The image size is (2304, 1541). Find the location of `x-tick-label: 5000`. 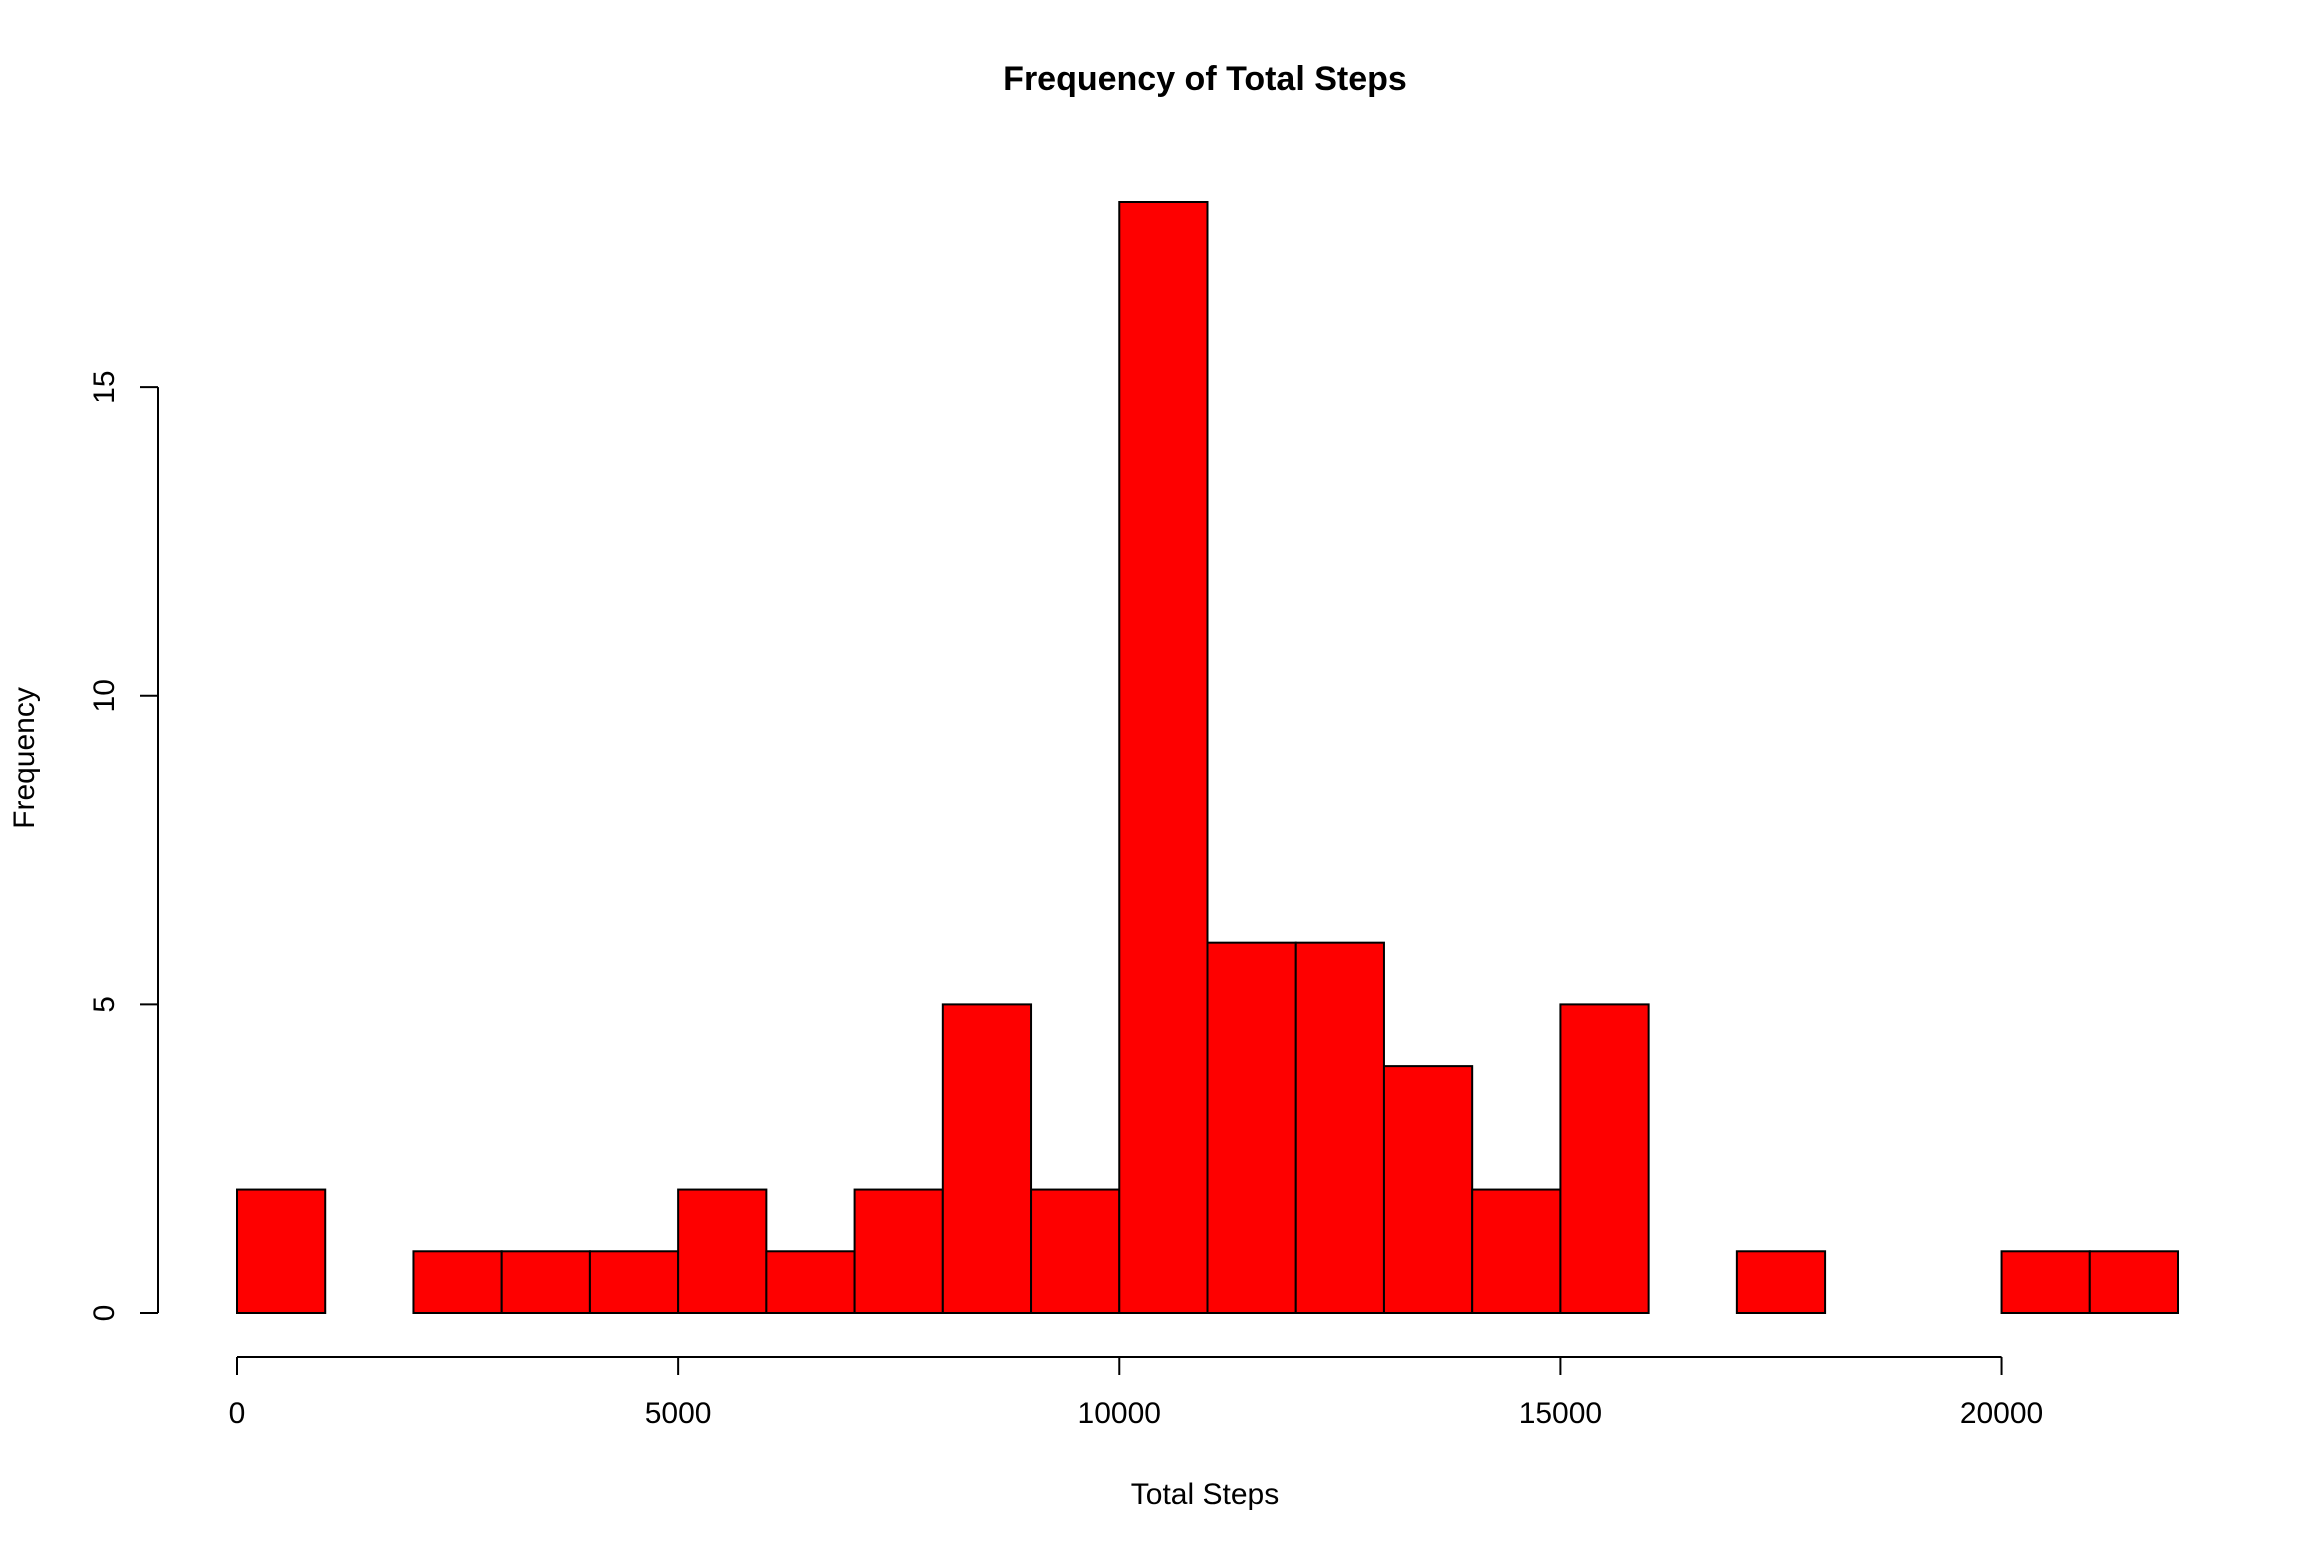

x-tick-label: 5000 is located at coordinates (678, 1413).